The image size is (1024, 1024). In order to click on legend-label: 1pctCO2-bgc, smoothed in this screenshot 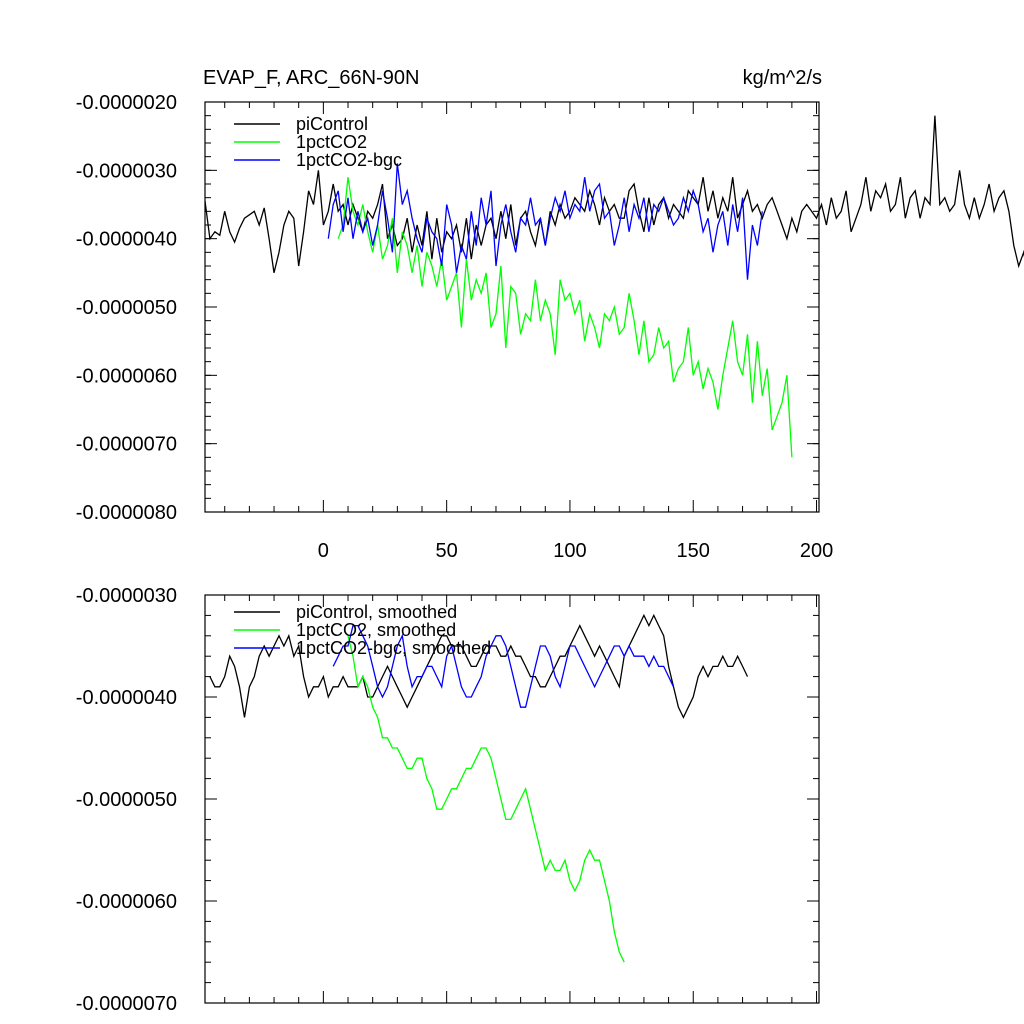, I will do `click(393, 648)`.